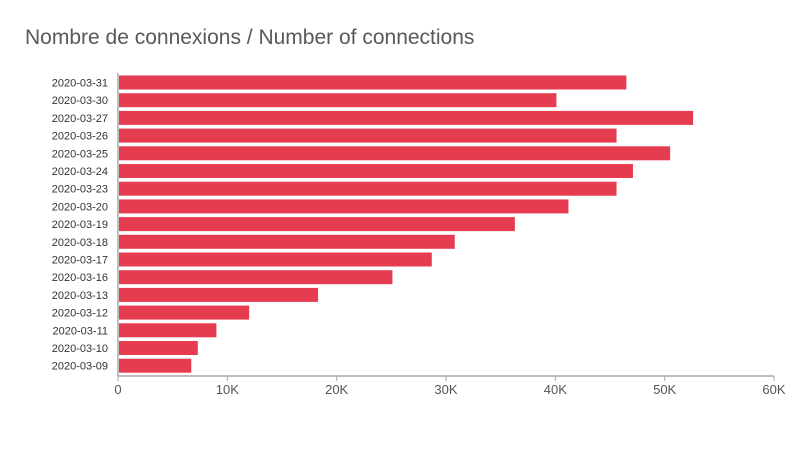 Image resolution: width=800 pixels, height=450 pixels. What do you see at coordinates (117, 389) in the screenshot?
I see `x-tick-label: 0` at bounding box center [117, 389].